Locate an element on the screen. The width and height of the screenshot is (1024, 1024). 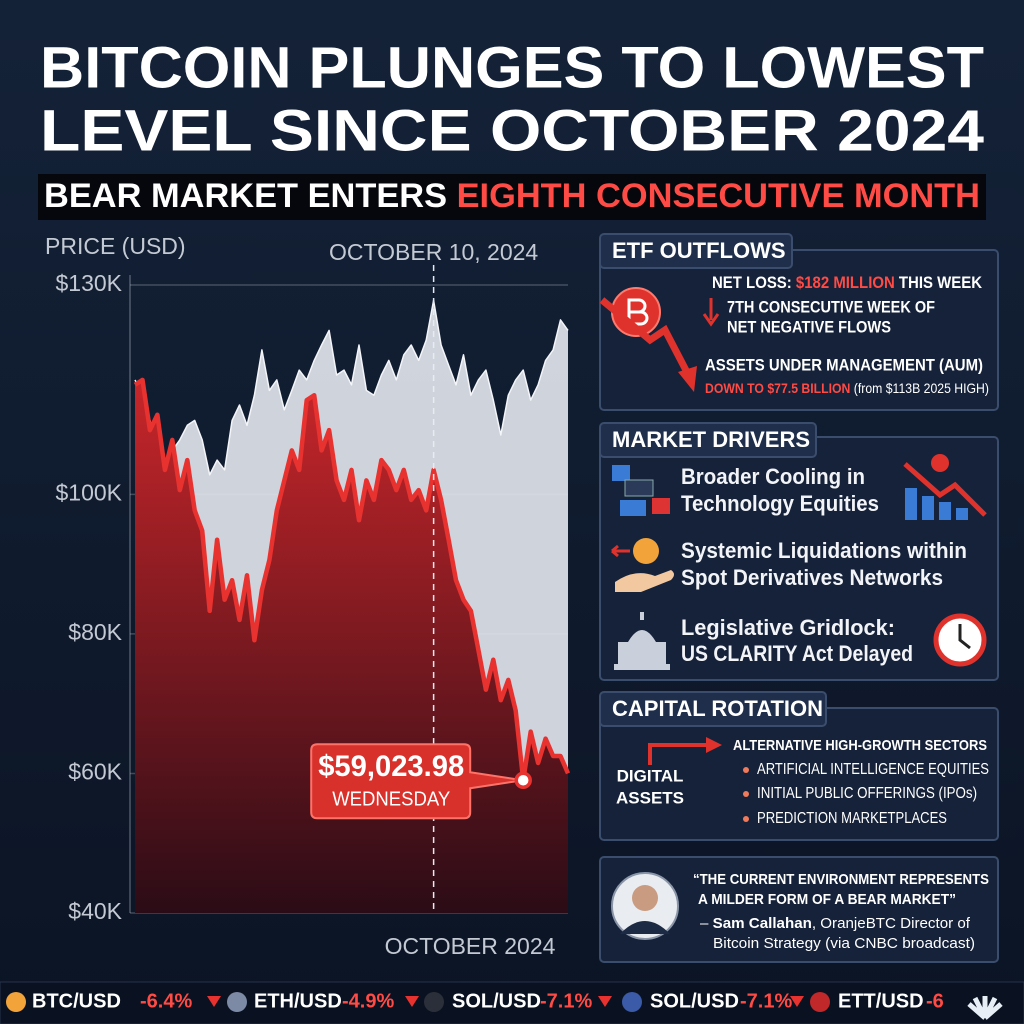
ticker-change: -6.4% is located at coordinates (166, 1001).